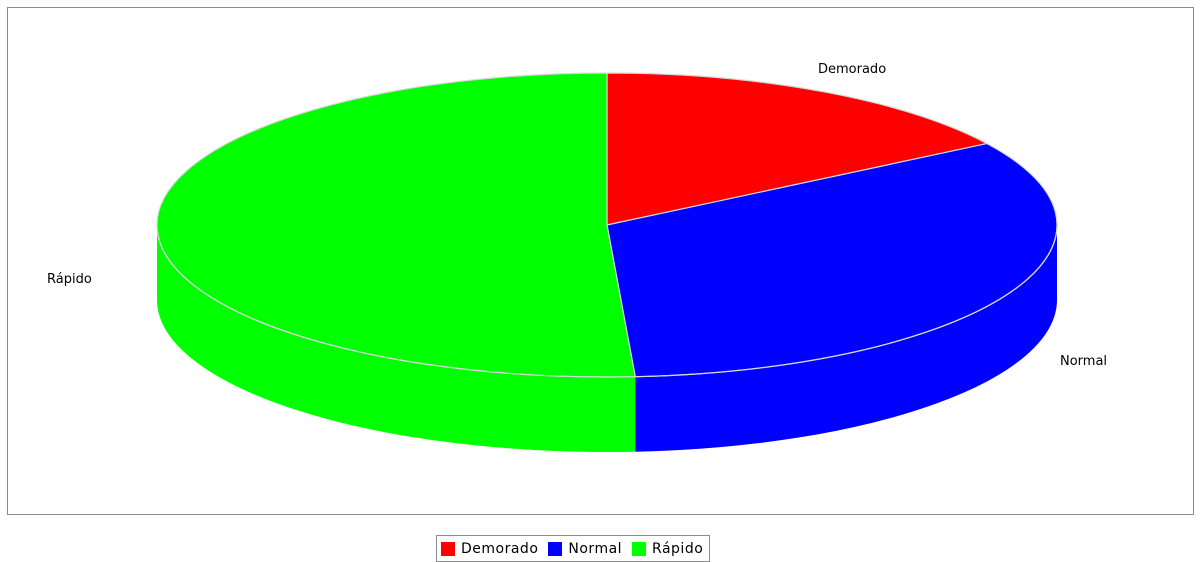  Describe the element at coordinates (1083, 361) in the screenshot. I see `slice-label-normal: Normal` at that location.